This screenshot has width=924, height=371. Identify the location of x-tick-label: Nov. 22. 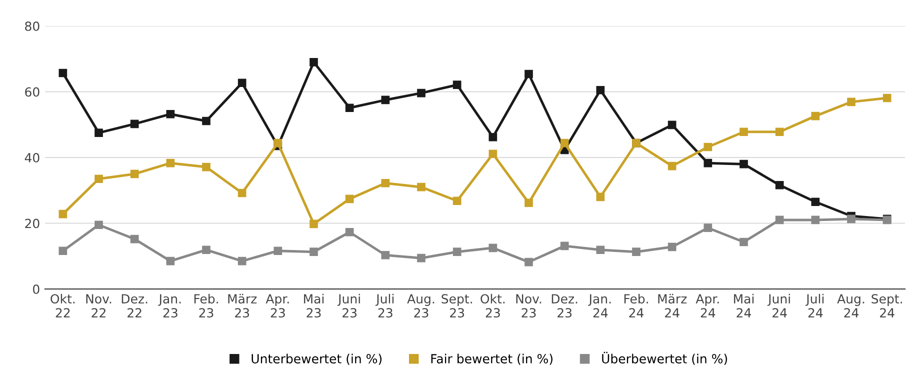
(99, 306).